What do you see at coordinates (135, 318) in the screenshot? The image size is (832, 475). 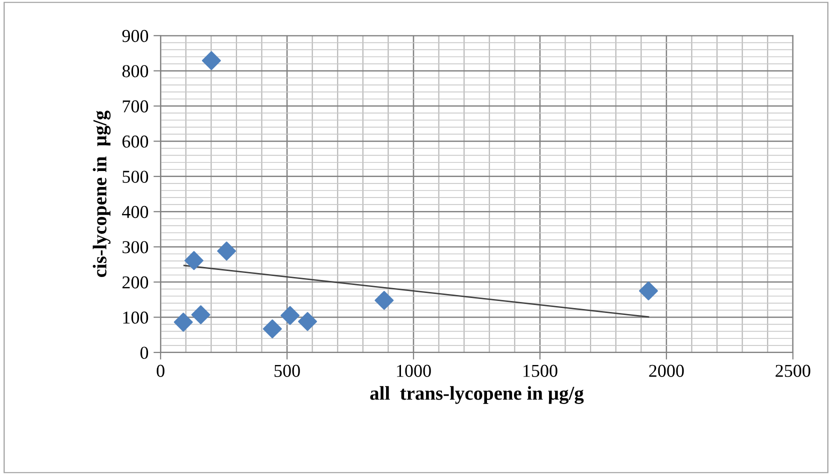 I see `y-tick-label: 100` at bounding box center [135, 318].